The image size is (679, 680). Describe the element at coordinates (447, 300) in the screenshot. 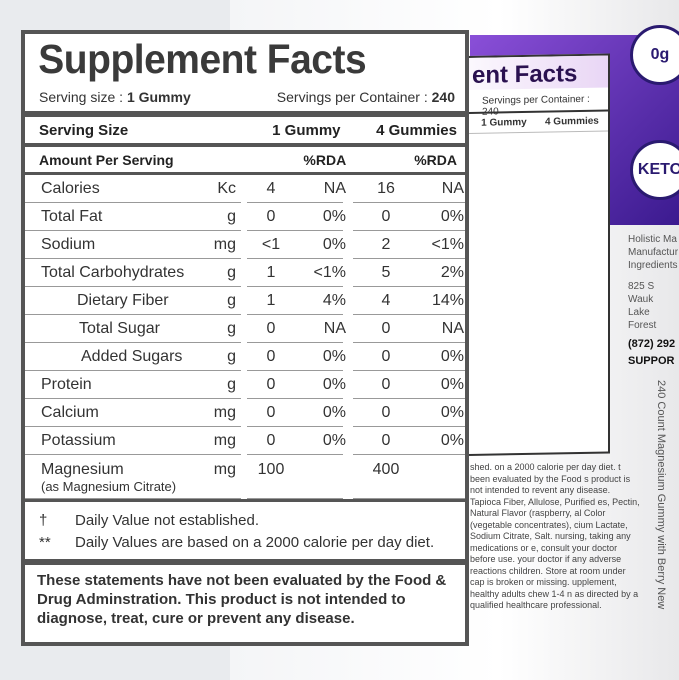

I see `rda-4-gummies: 14%` at that location.